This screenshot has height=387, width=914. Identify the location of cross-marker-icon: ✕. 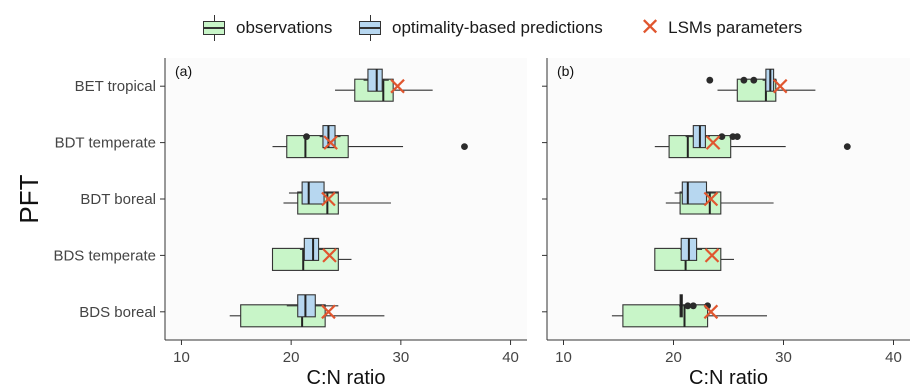
(650, 27).